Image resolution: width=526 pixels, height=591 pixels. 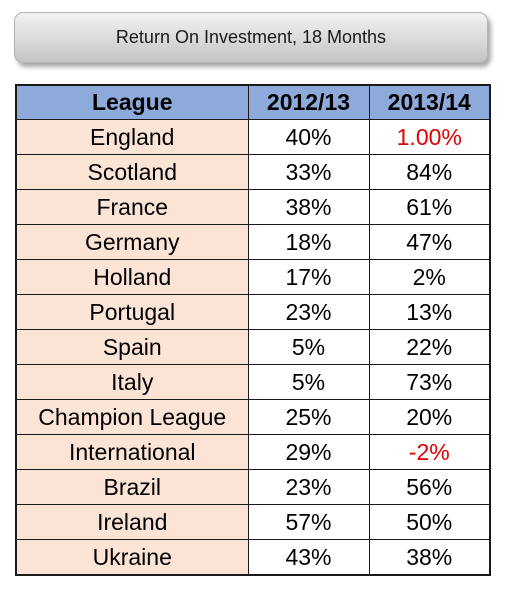 I want to click on value-2012-13-cell: 38%, so click(x=308, y=207).